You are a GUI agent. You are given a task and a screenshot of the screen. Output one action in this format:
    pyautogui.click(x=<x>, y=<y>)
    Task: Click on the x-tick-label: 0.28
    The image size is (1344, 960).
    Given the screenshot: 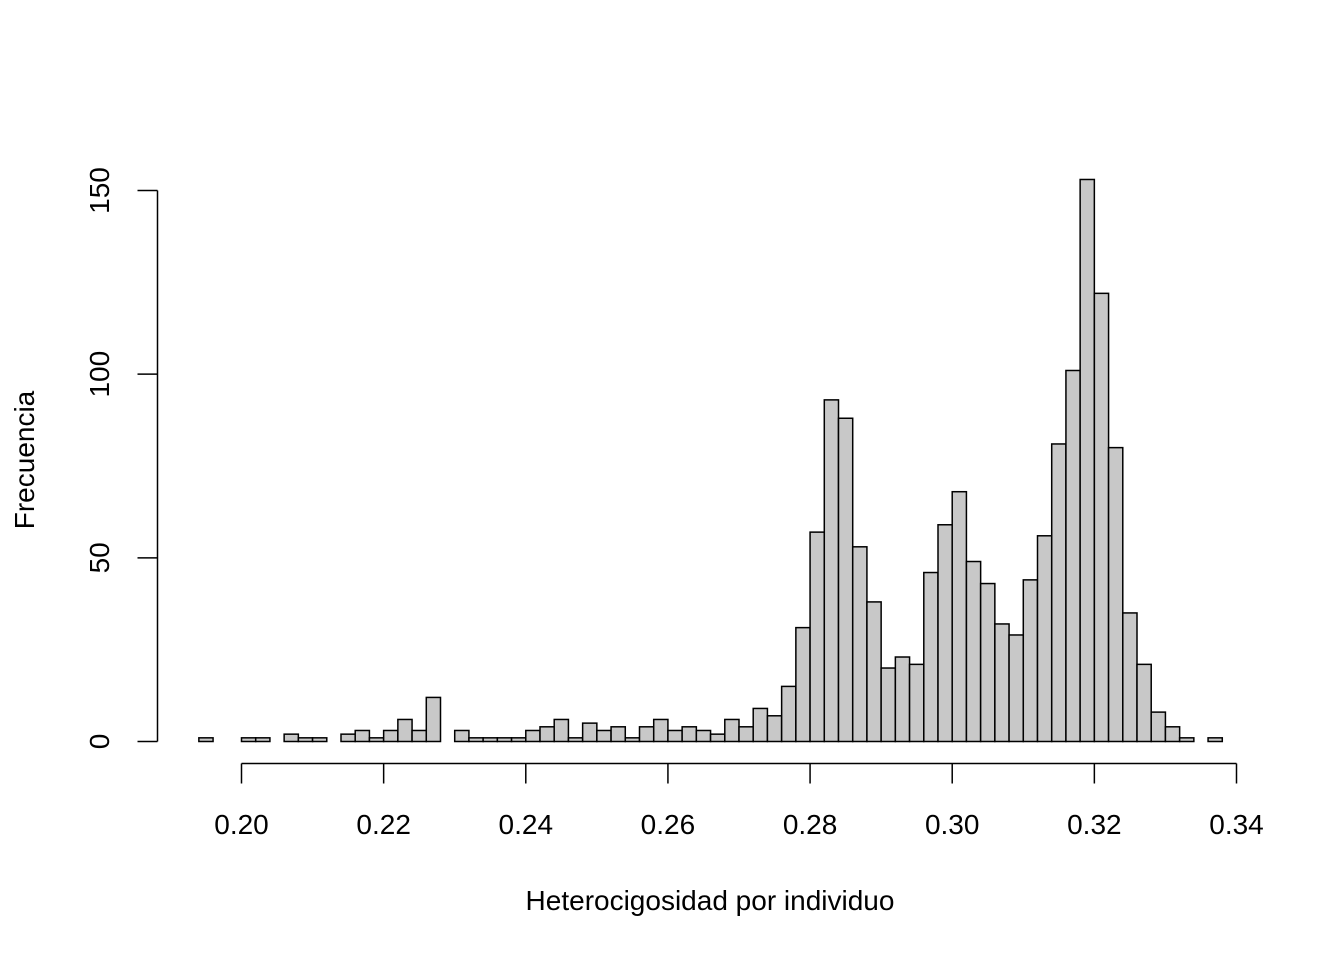 What is the action you would take?
    pyautogui.click(x=810, y=824)
    